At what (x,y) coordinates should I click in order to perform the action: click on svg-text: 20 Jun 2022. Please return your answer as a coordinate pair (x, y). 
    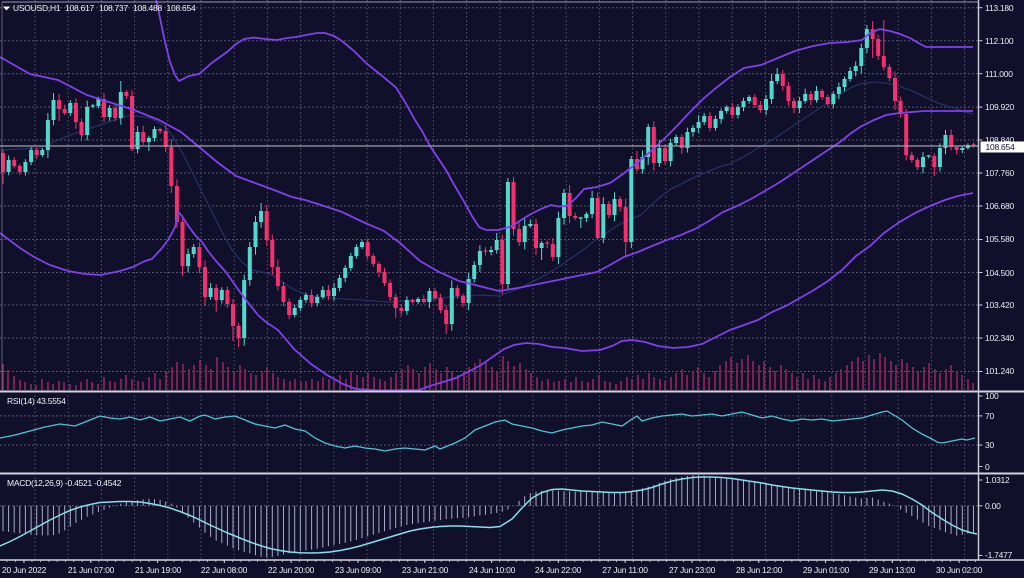
    Looking at the image, I should click on (24, 570).